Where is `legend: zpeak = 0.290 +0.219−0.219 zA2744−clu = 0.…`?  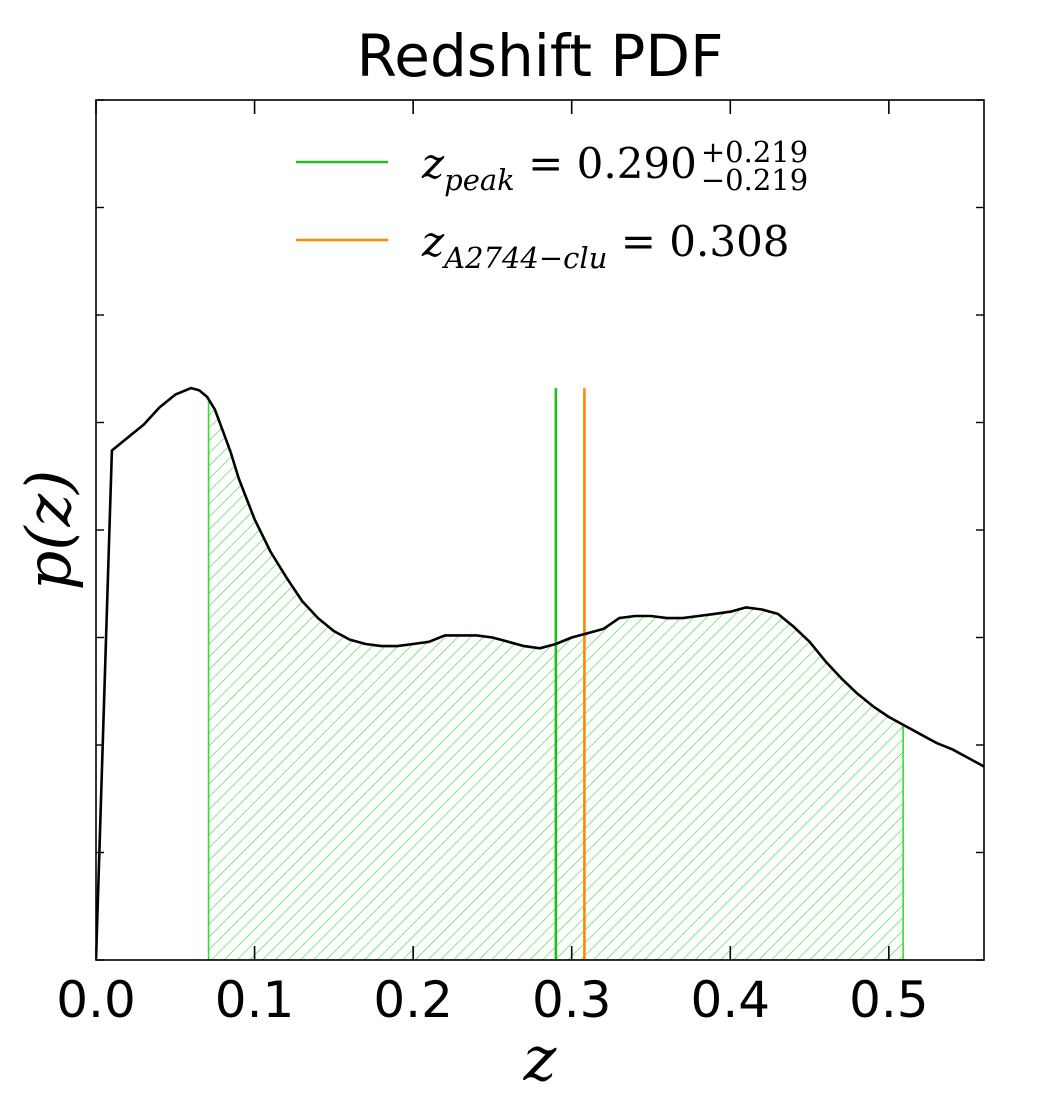 legend: zpeak = 0.290 +0.219−0.219 zA2744−clu = 0.… is located at coordinates (552, 205).